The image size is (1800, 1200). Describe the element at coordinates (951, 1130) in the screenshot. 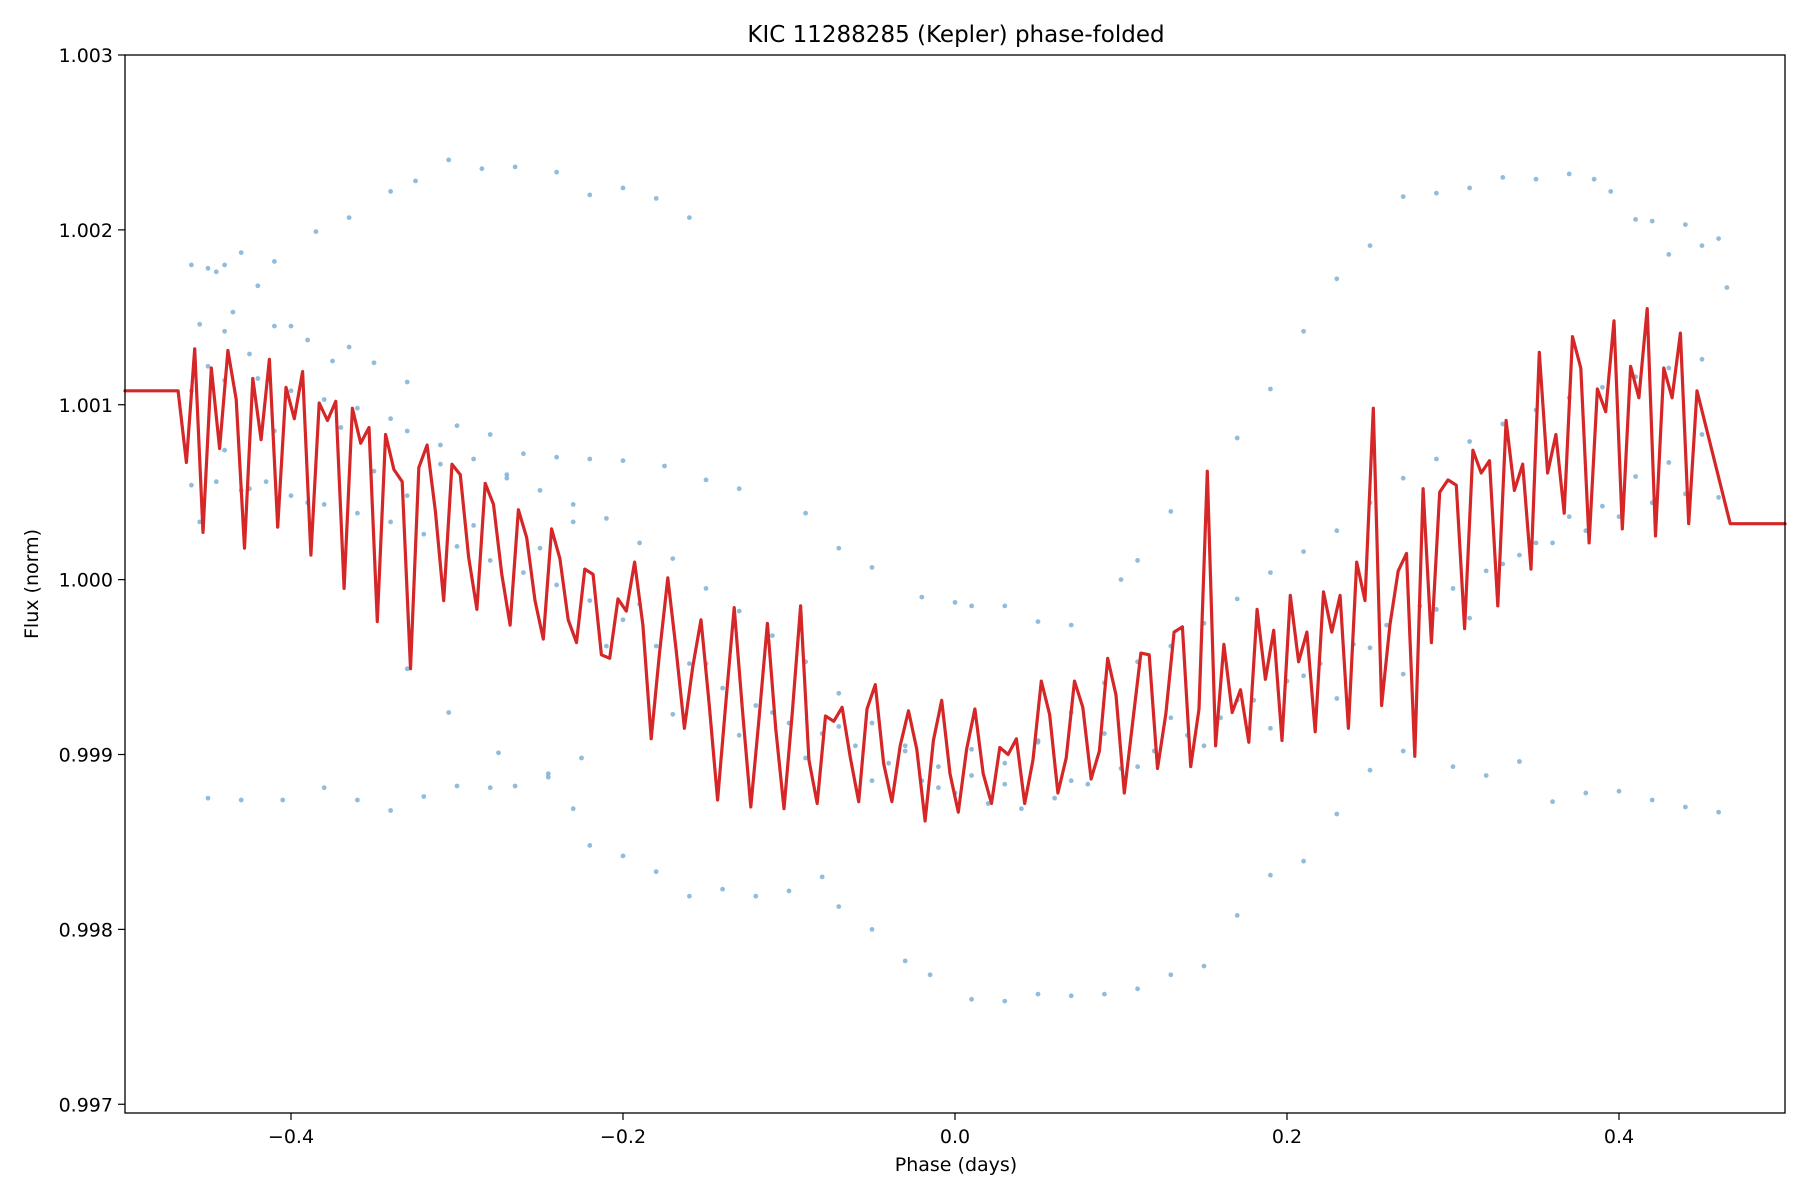

I see `x-axis: −0.4 −0.2 0.0 0.2 0.4` at that location.